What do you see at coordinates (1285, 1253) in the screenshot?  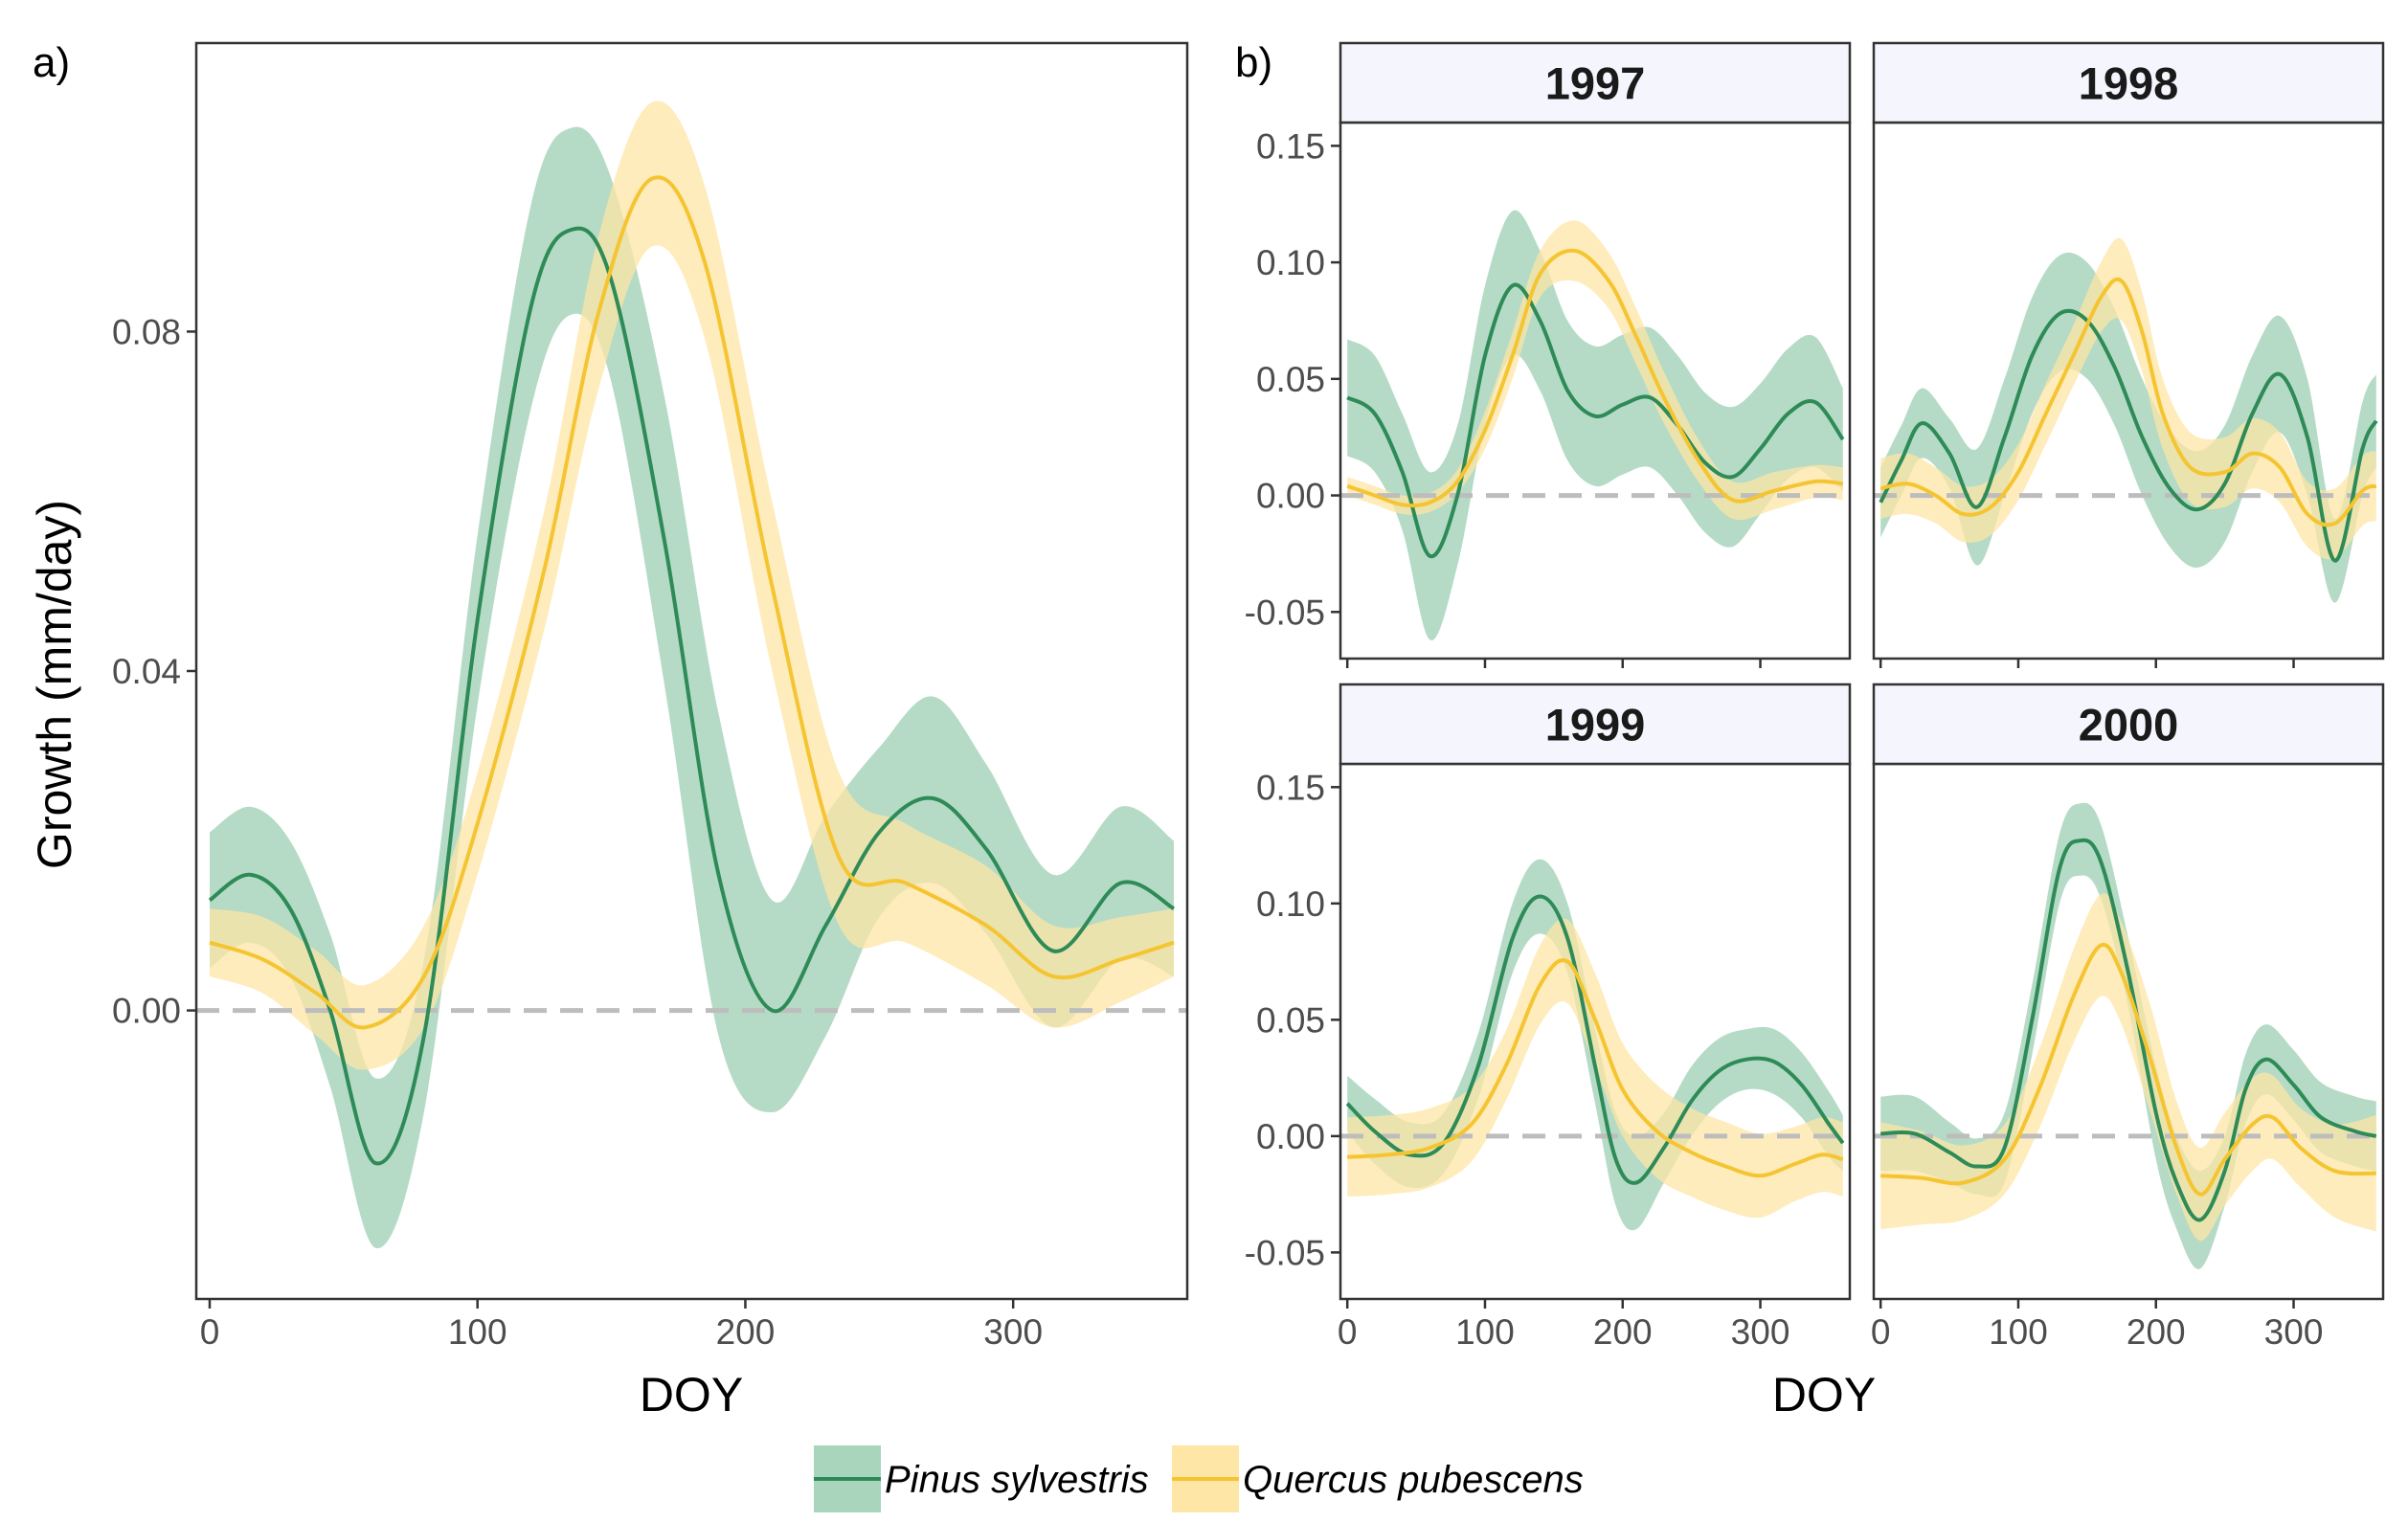 I see `panel_1999-ytick-label: -0.05` at bounding box center [1285, 1253].